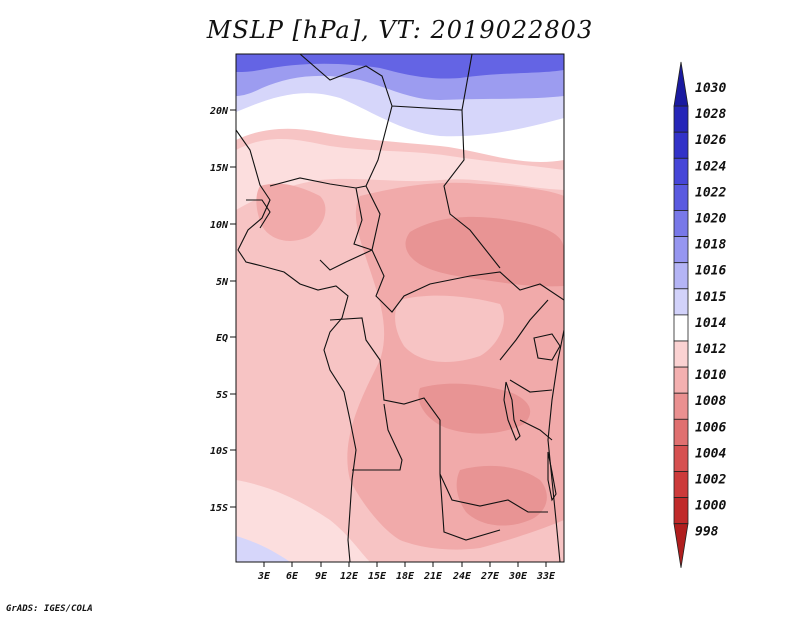  Describe the element at coordinates (49, 609) in the screenshot. I see `grads-credit: GrADS: IGES/COLA` at that location.